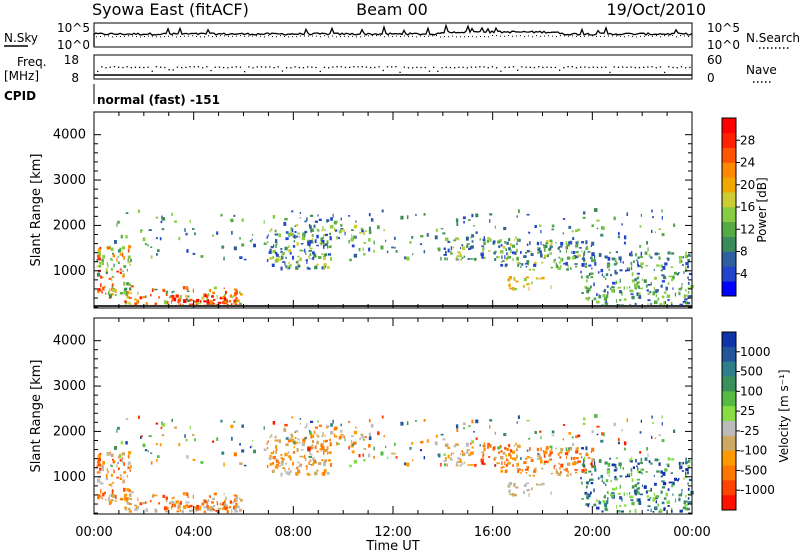 The width and height of the screenshot is (800, 554). What do you see at coordinates (714, 60) in the screenshot?
I see `nave-tick-top: 60` at bounding box center [714, 60].